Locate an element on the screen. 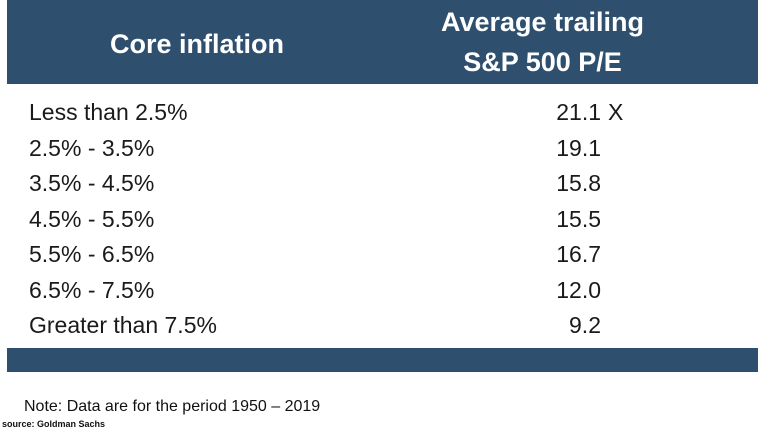  table-row: Greater than 7.5% 9.2 is located at coordinates (382, 326).